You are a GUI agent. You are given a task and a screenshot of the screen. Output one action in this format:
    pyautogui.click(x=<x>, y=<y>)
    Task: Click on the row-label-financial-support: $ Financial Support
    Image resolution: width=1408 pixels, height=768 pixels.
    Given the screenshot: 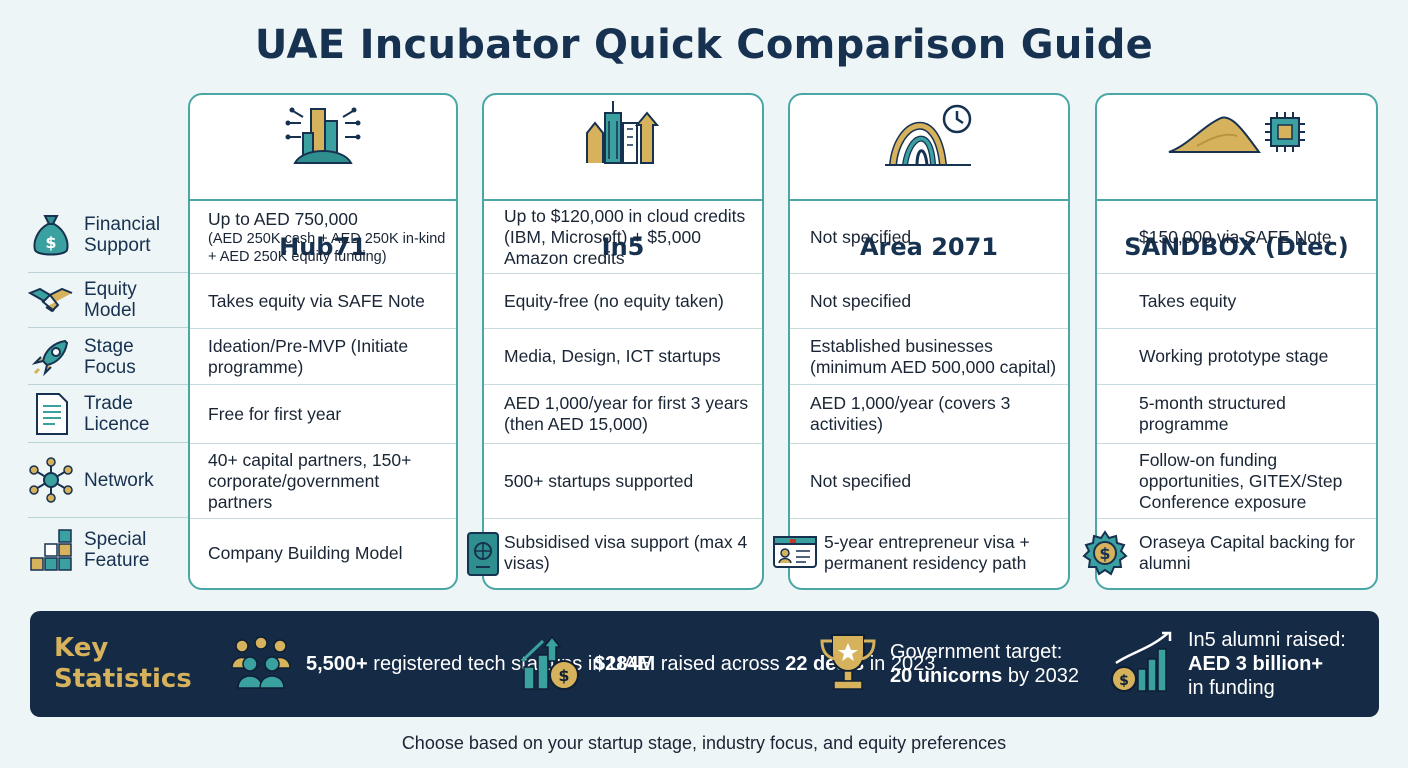 What is the action you would take?
    pyautogui.click(x=107, y=235)
    